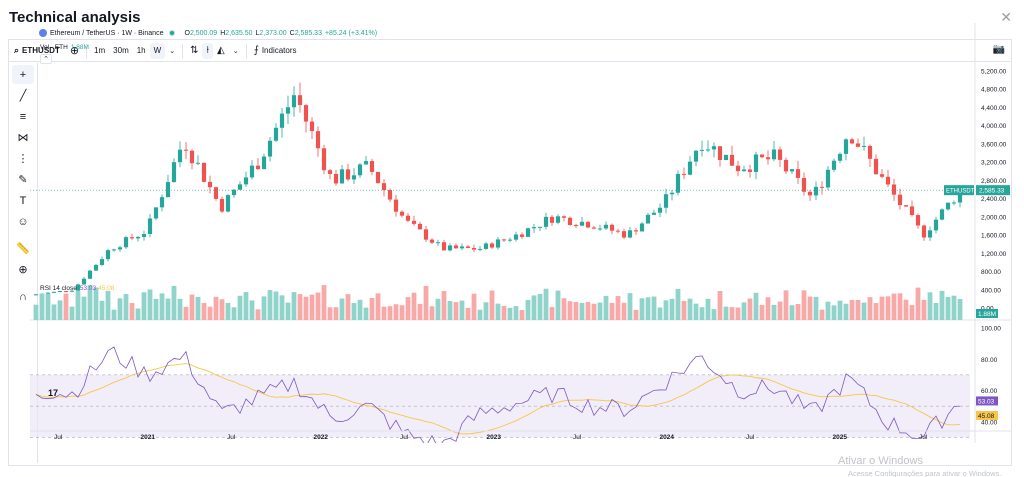 The image size is (1024, 477). What do you see at coordinates (194, 50) in the screenshot?
I see `bar-type-icon: ⇅` at bounding box center [194, 50].